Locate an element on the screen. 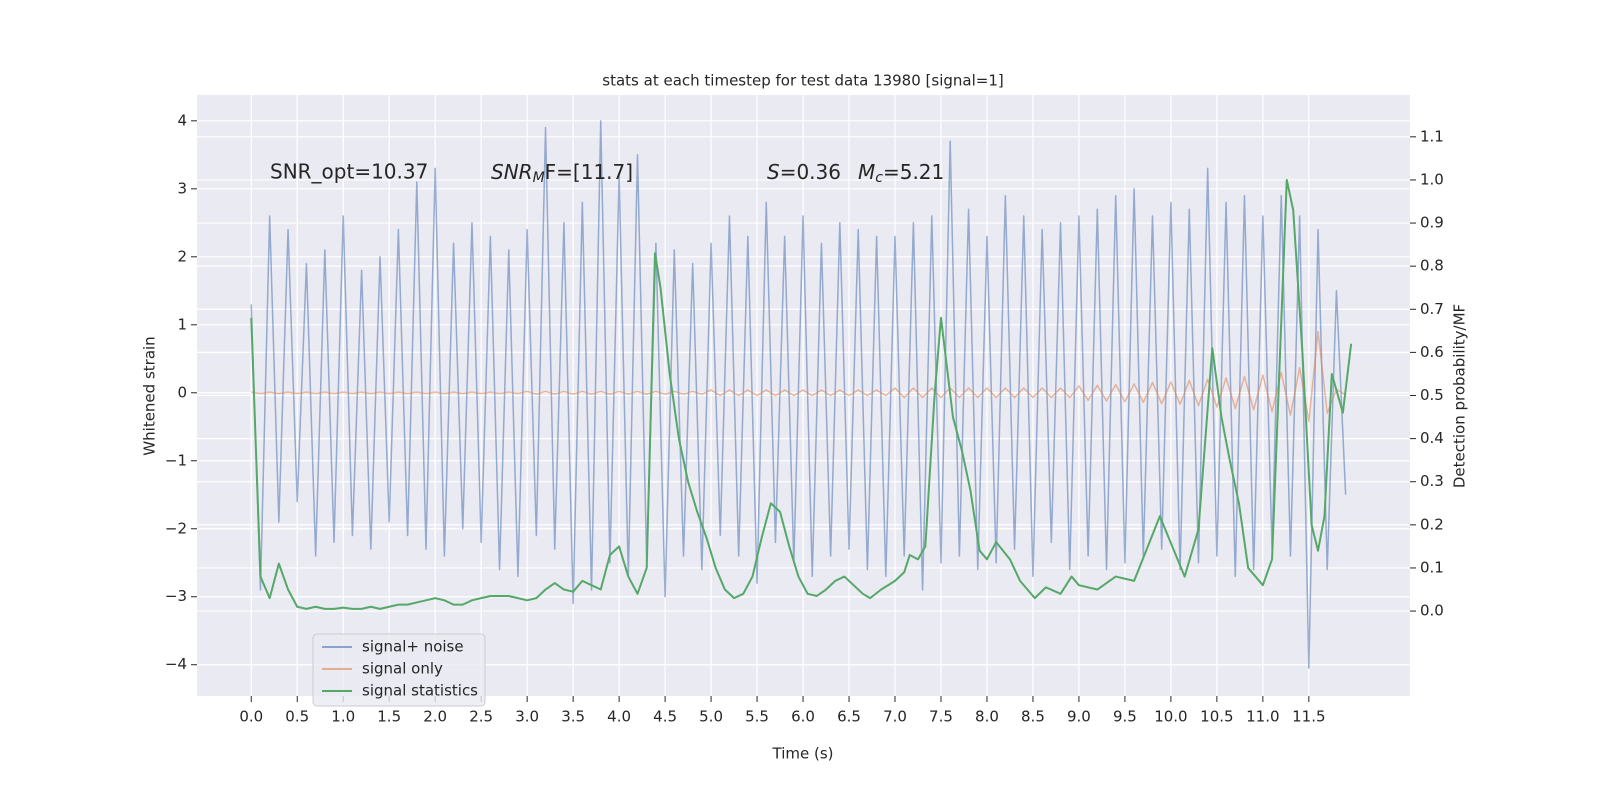  x-tick-label: 9.0 is located at coordinates (1079, 717).